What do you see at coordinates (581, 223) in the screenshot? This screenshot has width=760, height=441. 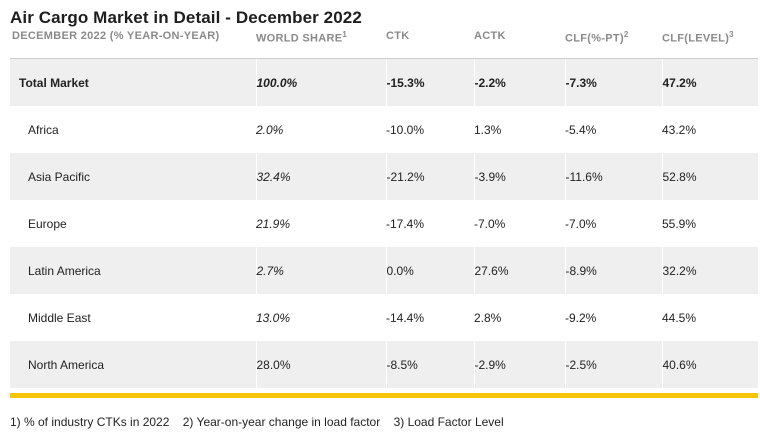 I see `clf-pt-cell: -7.0%` at bounding box center [581, 223].